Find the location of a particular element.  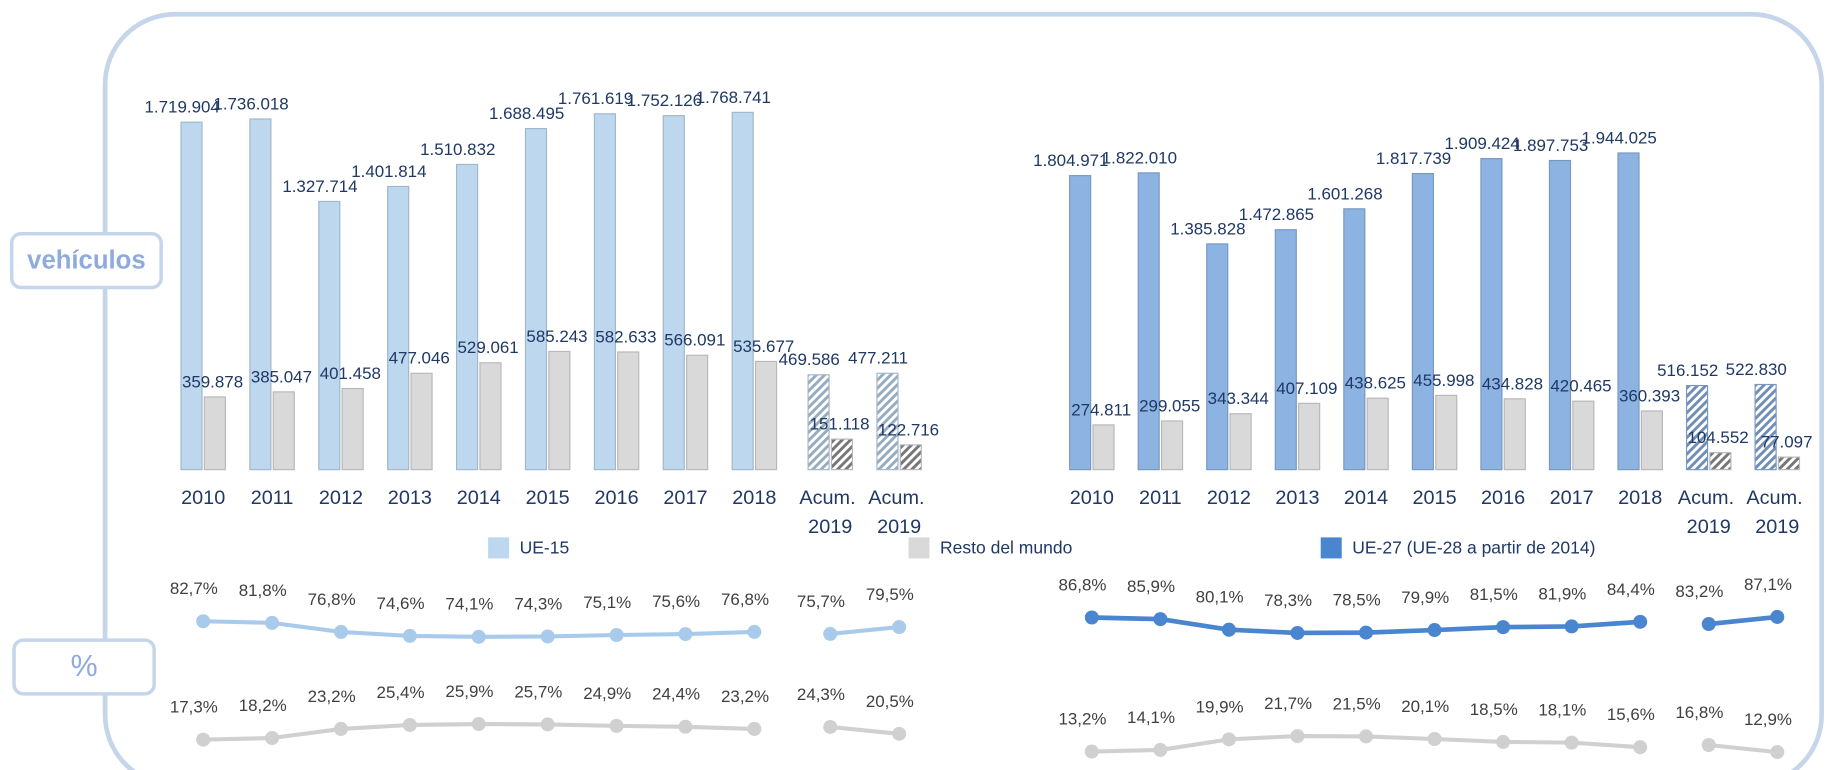

data-label: 14,1% is located at coordinates (1151, 717).